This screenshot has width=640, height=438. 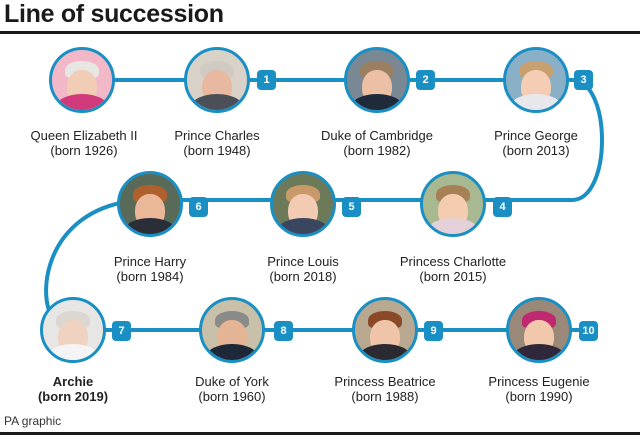 What do you see at coordinates (453, 269) in the screenshot?
I see `person-label-princess-charlotte: Princess Charlotte (born 2015)` at bounding box center [453, 269].